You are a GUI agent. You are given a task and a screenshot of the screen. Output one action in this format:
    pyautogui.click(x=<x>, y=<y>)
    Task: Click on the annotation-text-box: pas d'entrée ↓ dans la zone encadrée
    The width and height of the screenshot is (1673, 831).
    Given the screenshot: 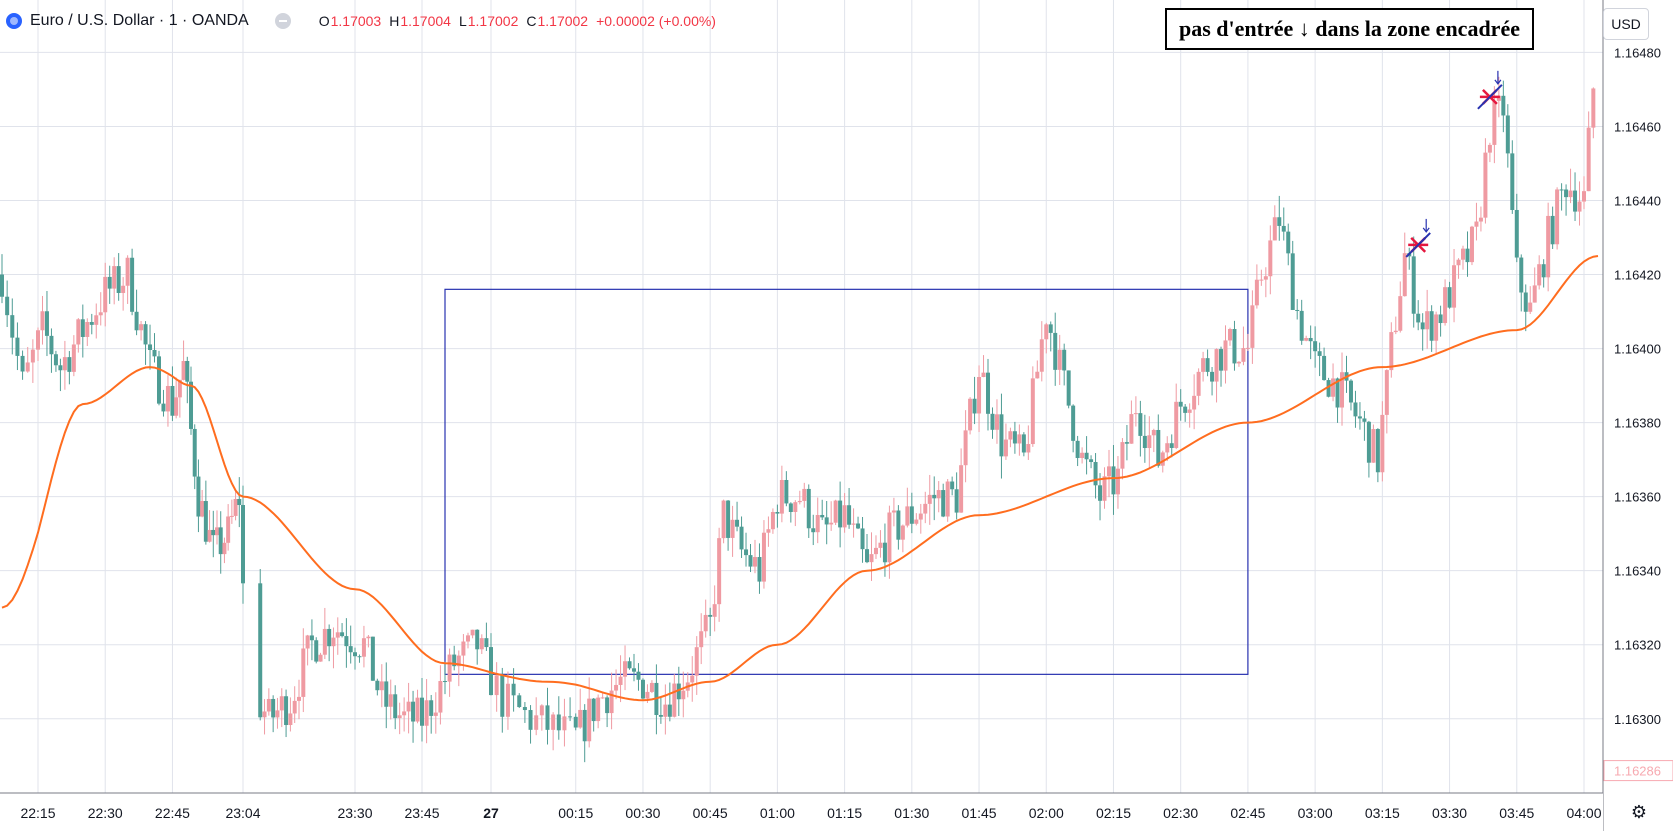 What is the action you would take?
    pyautogui.click(x=1349, y=29)
    